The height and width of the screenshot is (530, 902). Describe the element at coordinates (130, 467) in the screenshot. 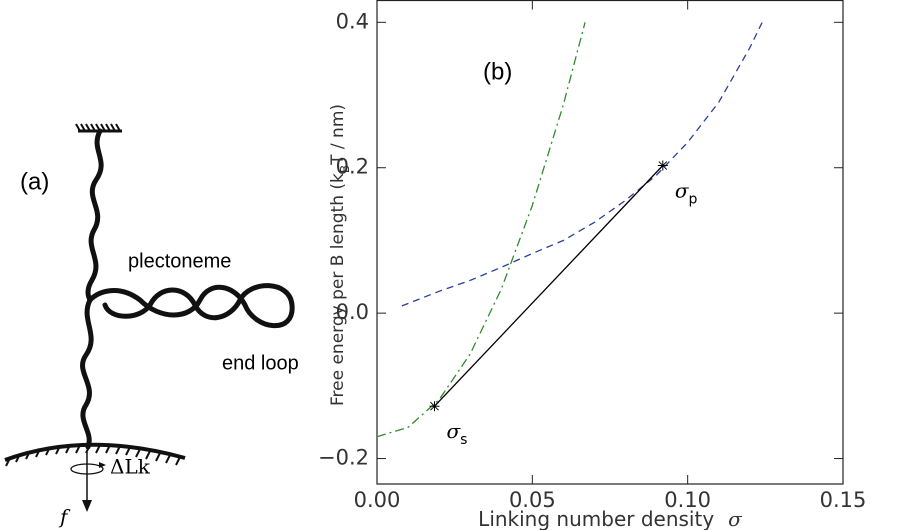

I see `label: ΔLk` at that location.